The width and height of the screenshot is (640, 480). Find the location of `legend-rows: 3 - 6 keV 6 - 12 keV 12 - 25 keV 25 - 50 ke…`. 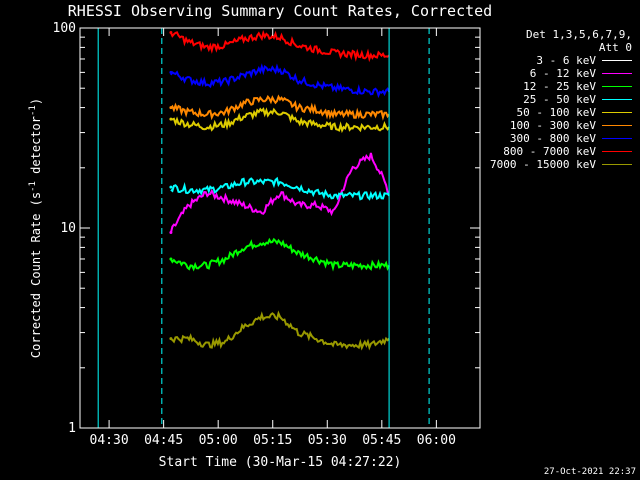

legend-rows: 3 - 6 keV 6 - 12 keV 12 - 25 keV 25 - 50 ke… is located at coordinates (552, 112).